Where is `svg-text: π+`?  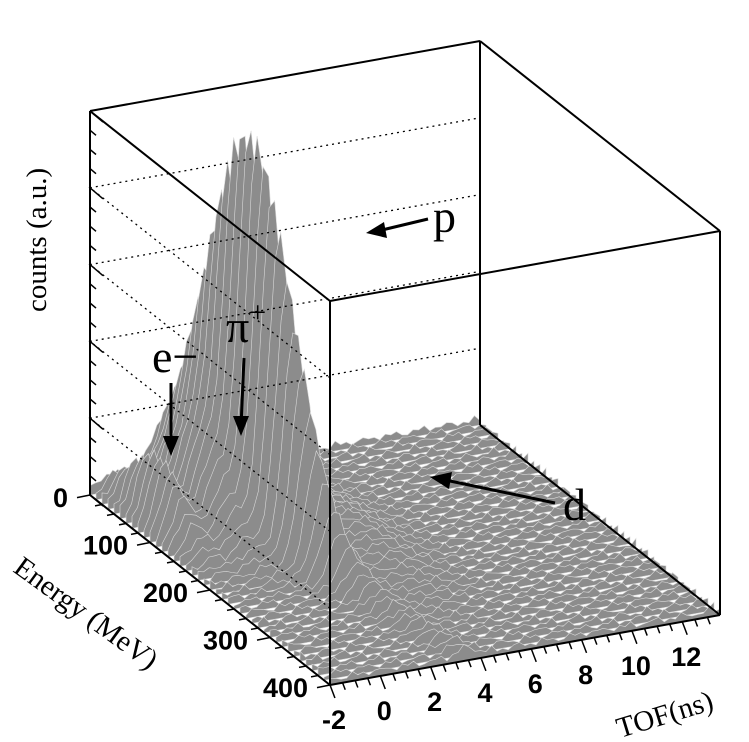 svg-text: π+ is located at coordinates (246, 324).